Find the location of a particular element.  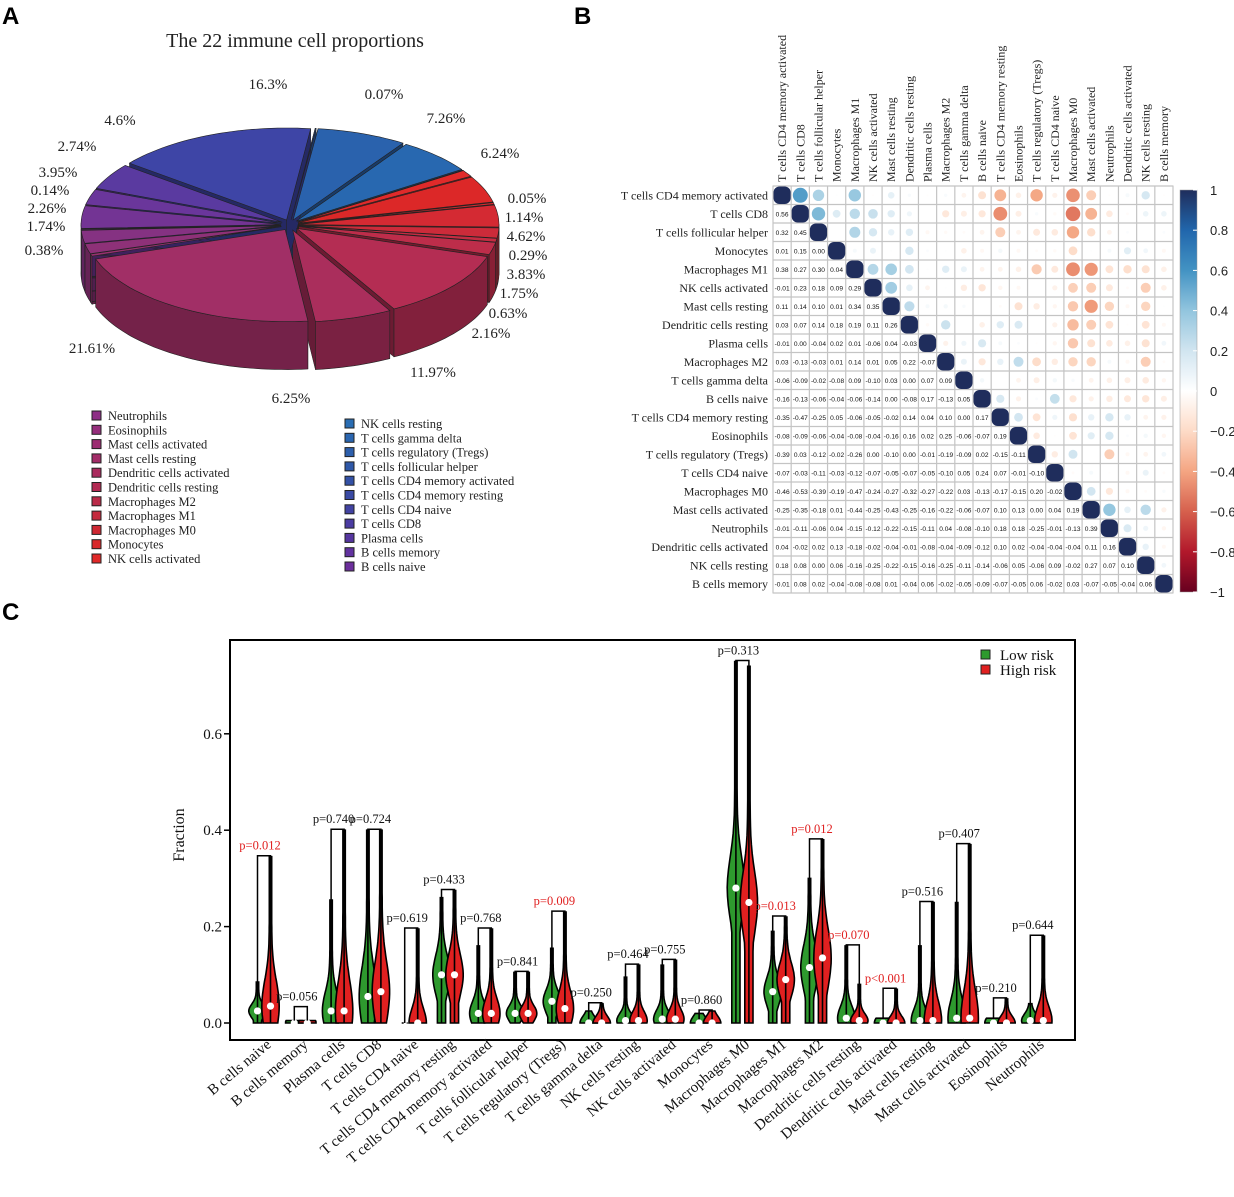

correlation-value: 0.35 is located at coordinates (873, 307).